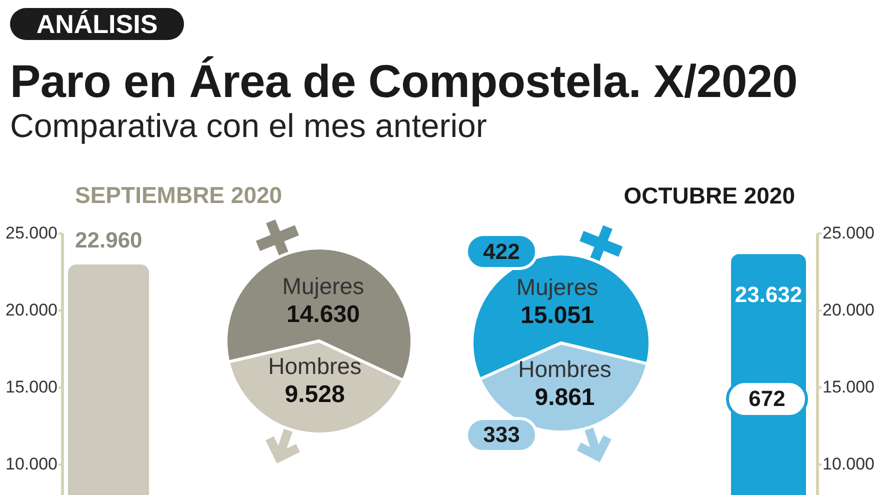 The height and width of the screenshot is (495, 880). What do you see at coordinates (501, 251) in the screenshot?
I see `text: 422` at bounding box center [501, 251].